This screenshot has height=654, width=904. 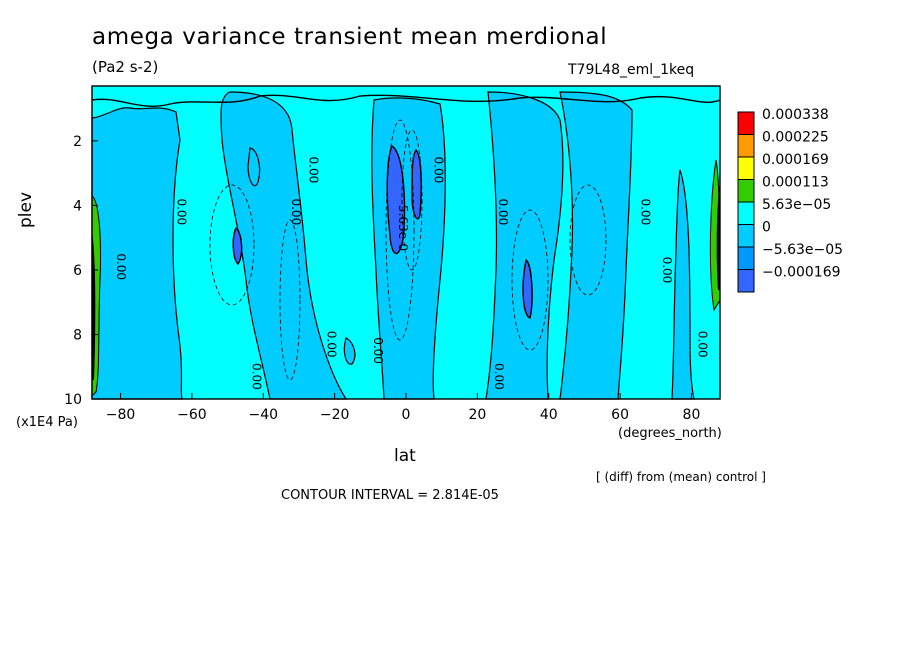 What do you see at coordinates (796, 205) in the screenshot?
I see `legend-level-label: 5.63e−05` at bounding box center [796, 205].